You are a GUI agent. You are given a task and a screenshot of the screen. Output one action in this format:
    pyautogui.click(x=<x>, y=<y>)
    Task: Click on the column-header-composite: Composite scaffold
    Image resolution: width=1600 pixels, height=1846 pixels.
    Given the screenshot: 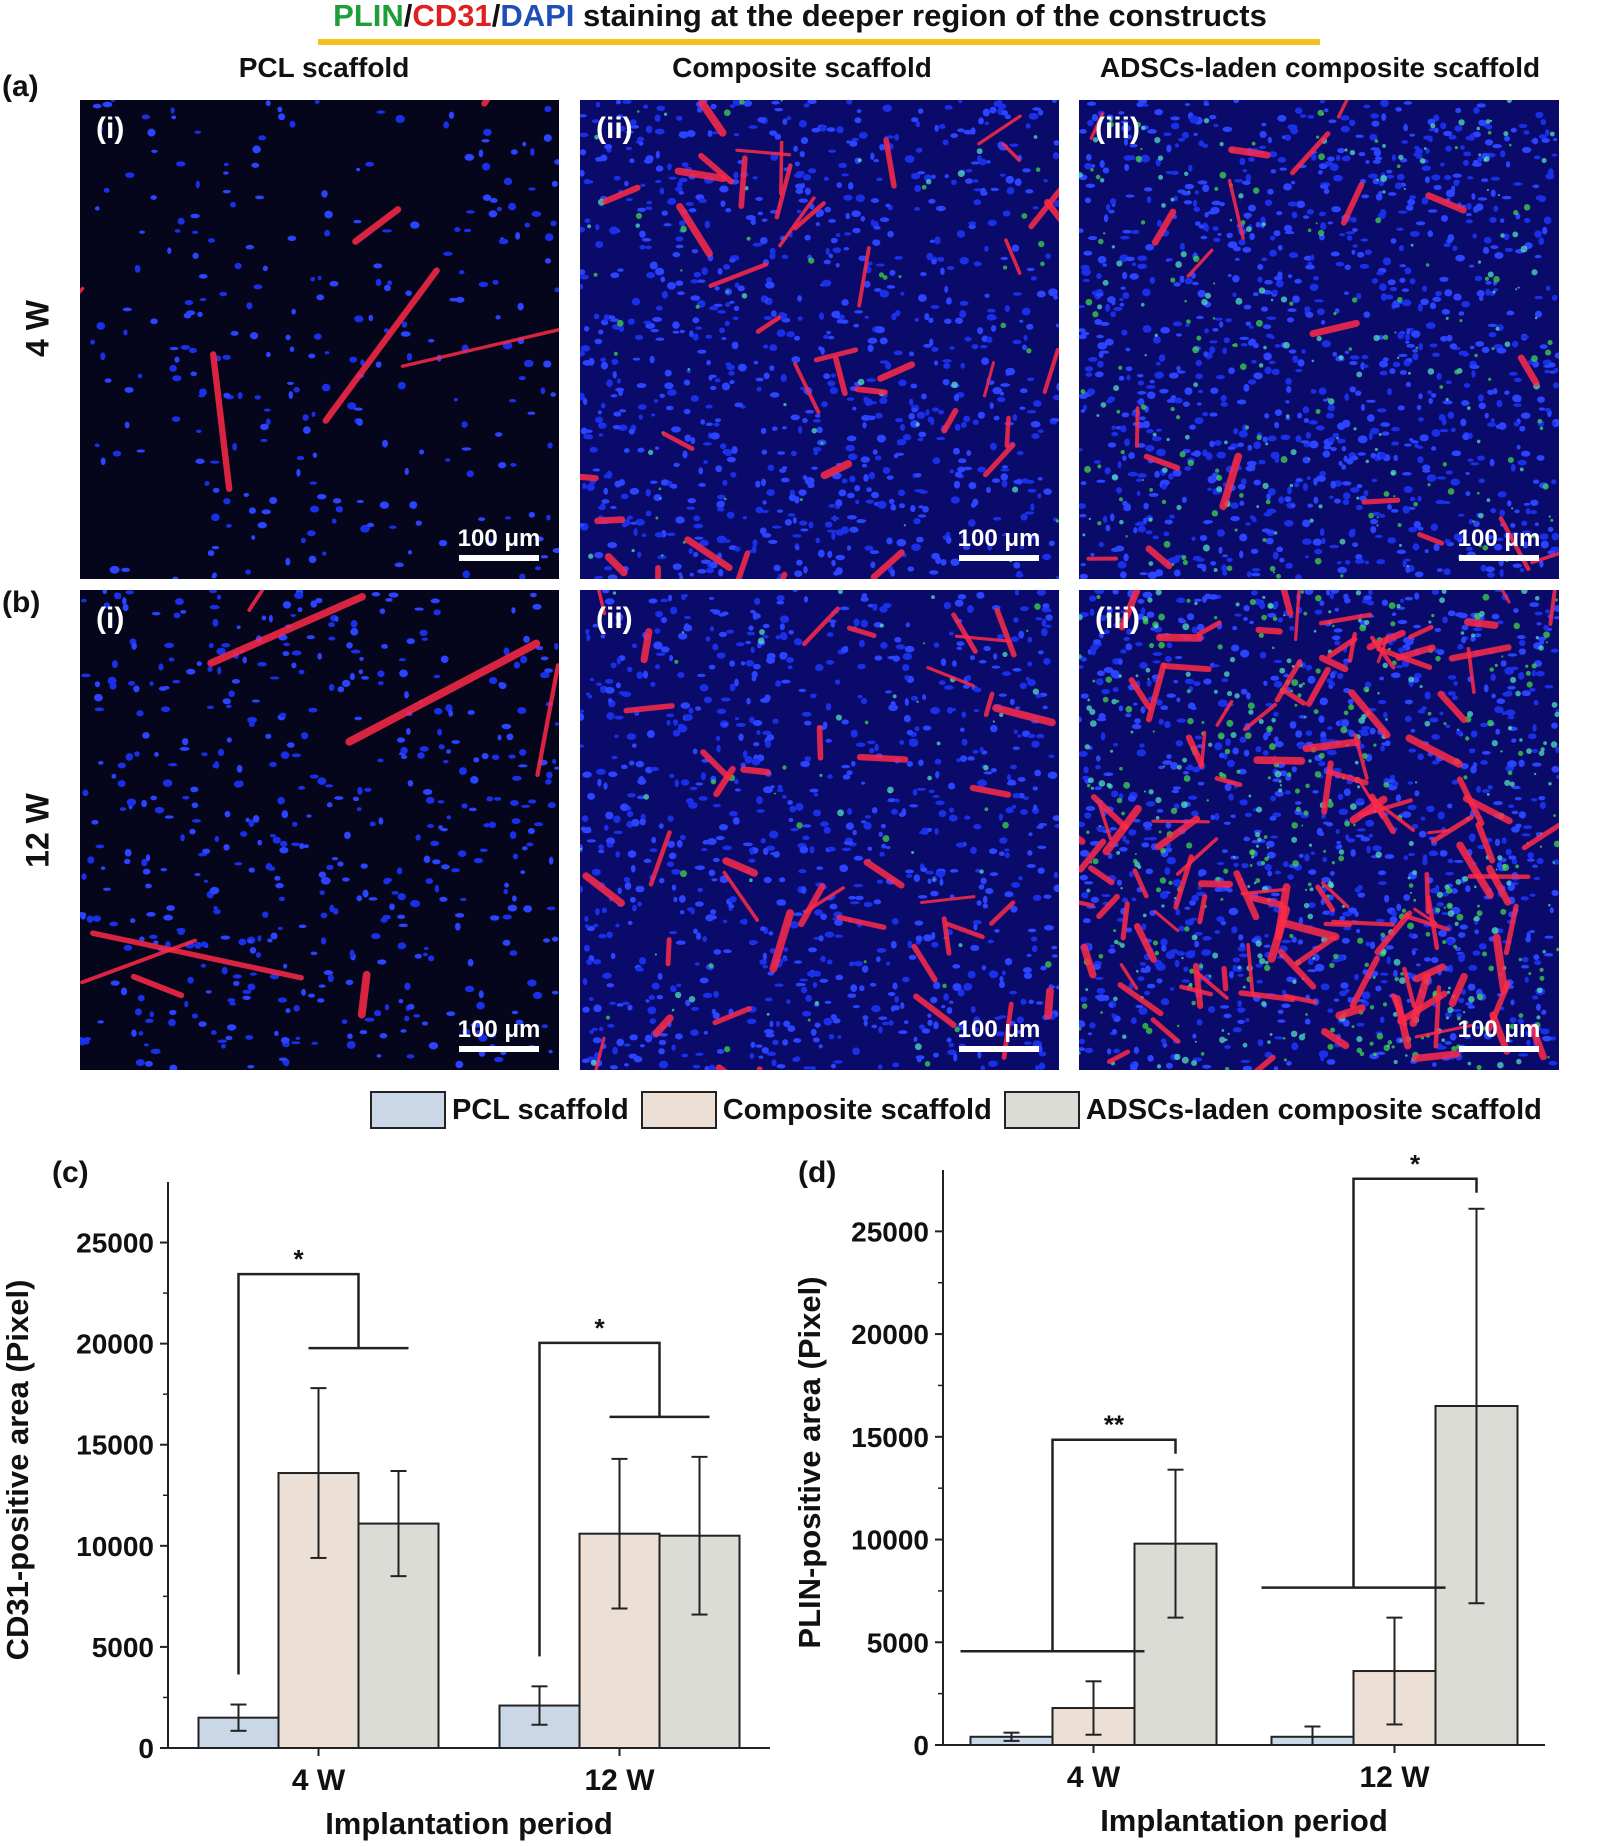 What is the action you would take?
    pyautogui.click(x=802, y=67)
    